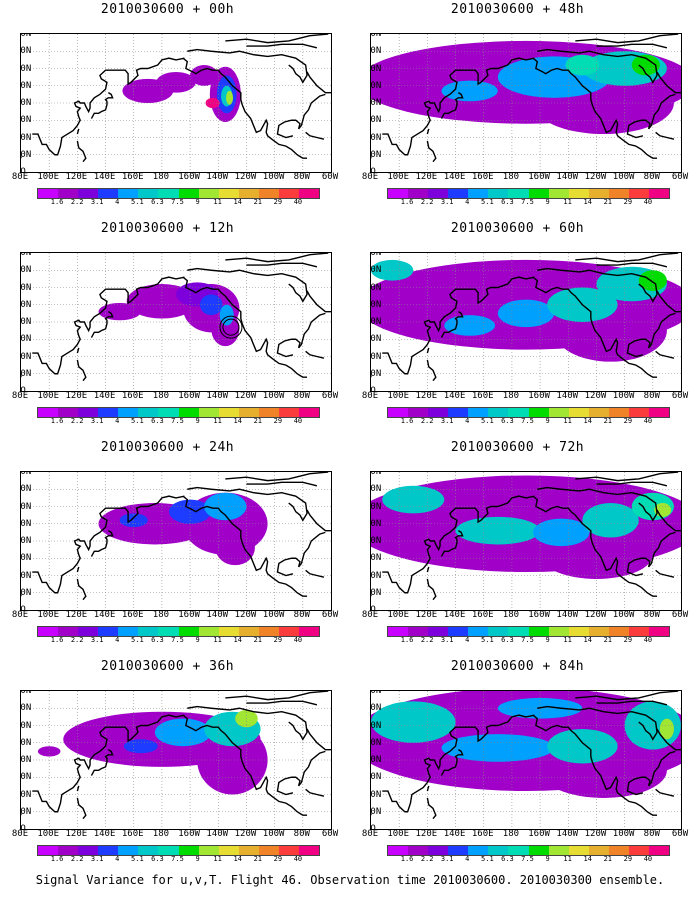 Image resolution: width=700 pixels, height=900 pixels. Describe the element at coordinates (482, 177) in the screenshot. I see `lon-label: 160E` at that location.